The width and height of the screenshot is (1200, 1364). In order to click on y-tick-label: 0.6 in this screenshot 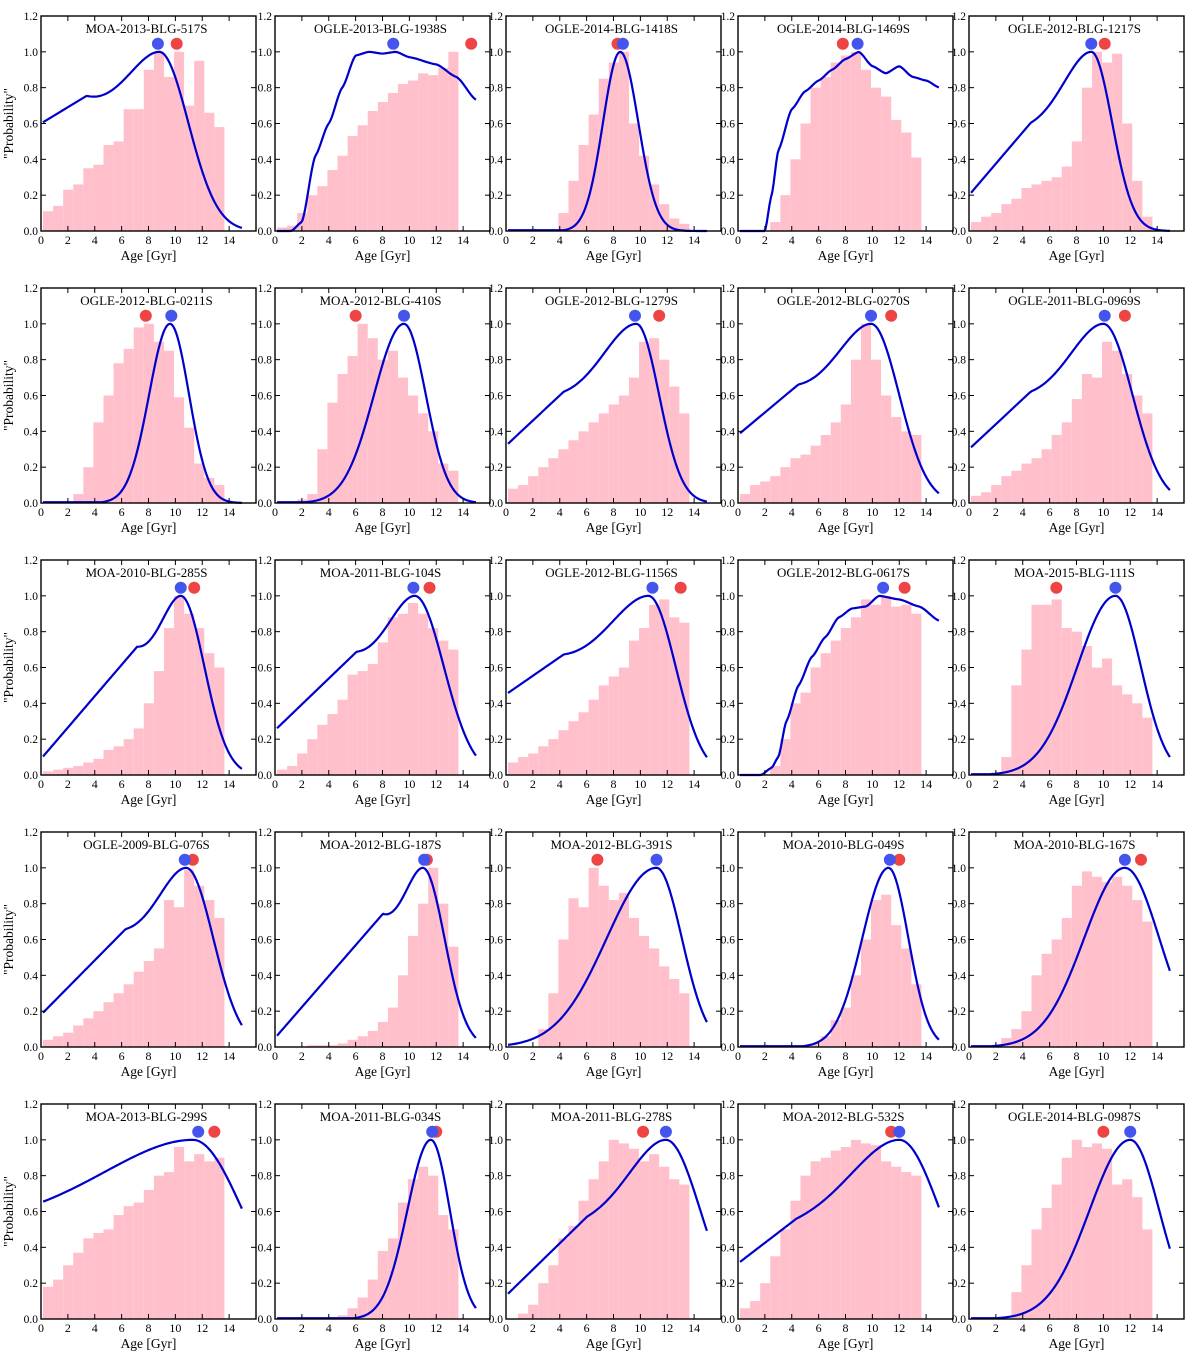, I will do `click(496, 125)`.